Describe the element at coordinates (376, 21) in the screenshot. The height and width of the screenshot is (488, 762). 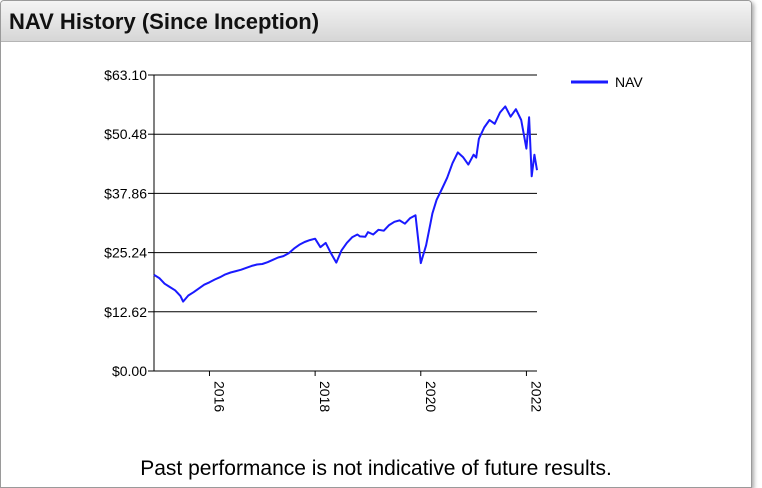
I see `panel-header: NAV History (Since Inception)` at that location.